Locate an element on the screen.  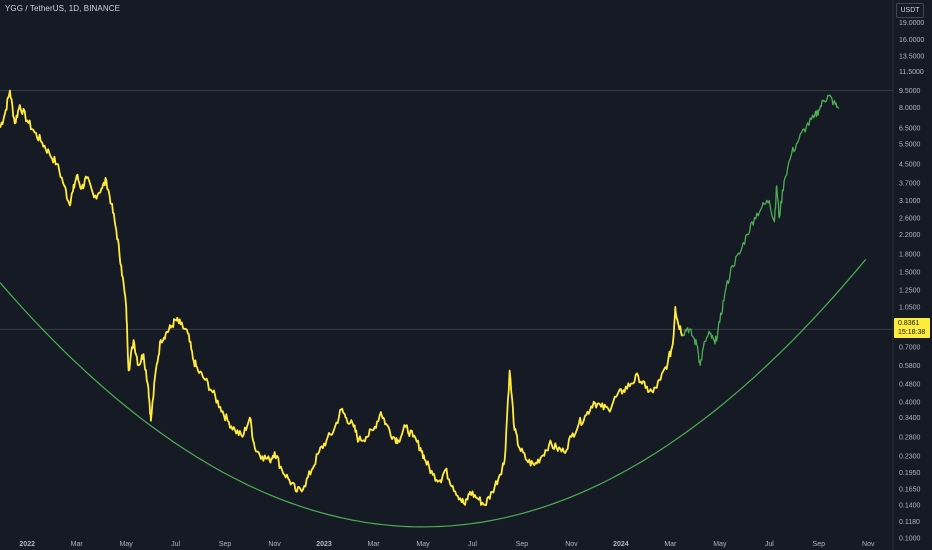
y-tick-label: 2.6000 is located at coordinates (910, 218).